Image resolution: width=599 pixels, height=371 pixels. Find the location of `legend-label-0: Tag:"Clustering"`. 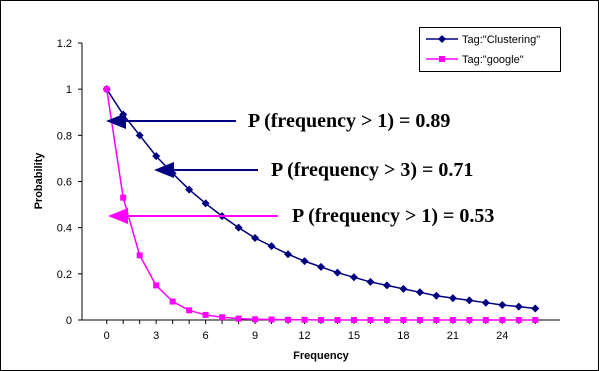

legend-label-0: Tag:"Clustering" is located at coordinates (501, 40).